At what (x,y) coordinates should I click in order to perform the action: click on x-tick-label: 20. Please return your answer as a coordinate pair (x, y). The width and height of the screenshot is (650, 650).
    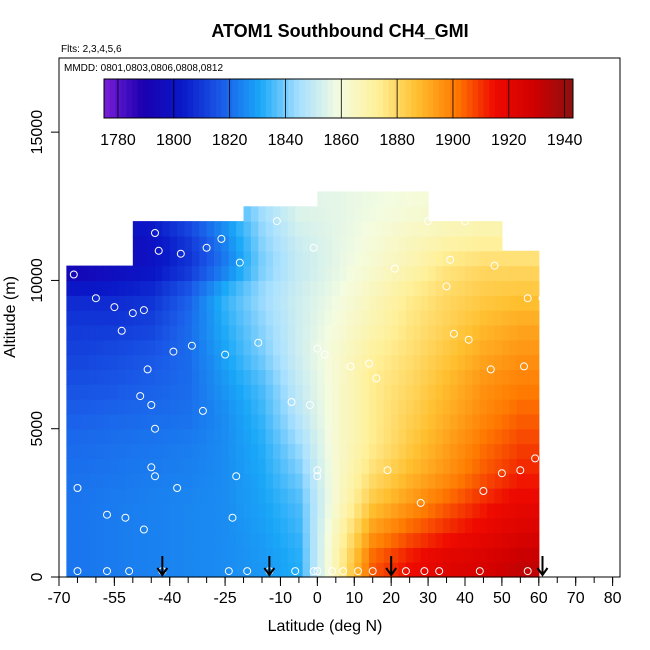
    Looking at the image, I should click on (391, 598).